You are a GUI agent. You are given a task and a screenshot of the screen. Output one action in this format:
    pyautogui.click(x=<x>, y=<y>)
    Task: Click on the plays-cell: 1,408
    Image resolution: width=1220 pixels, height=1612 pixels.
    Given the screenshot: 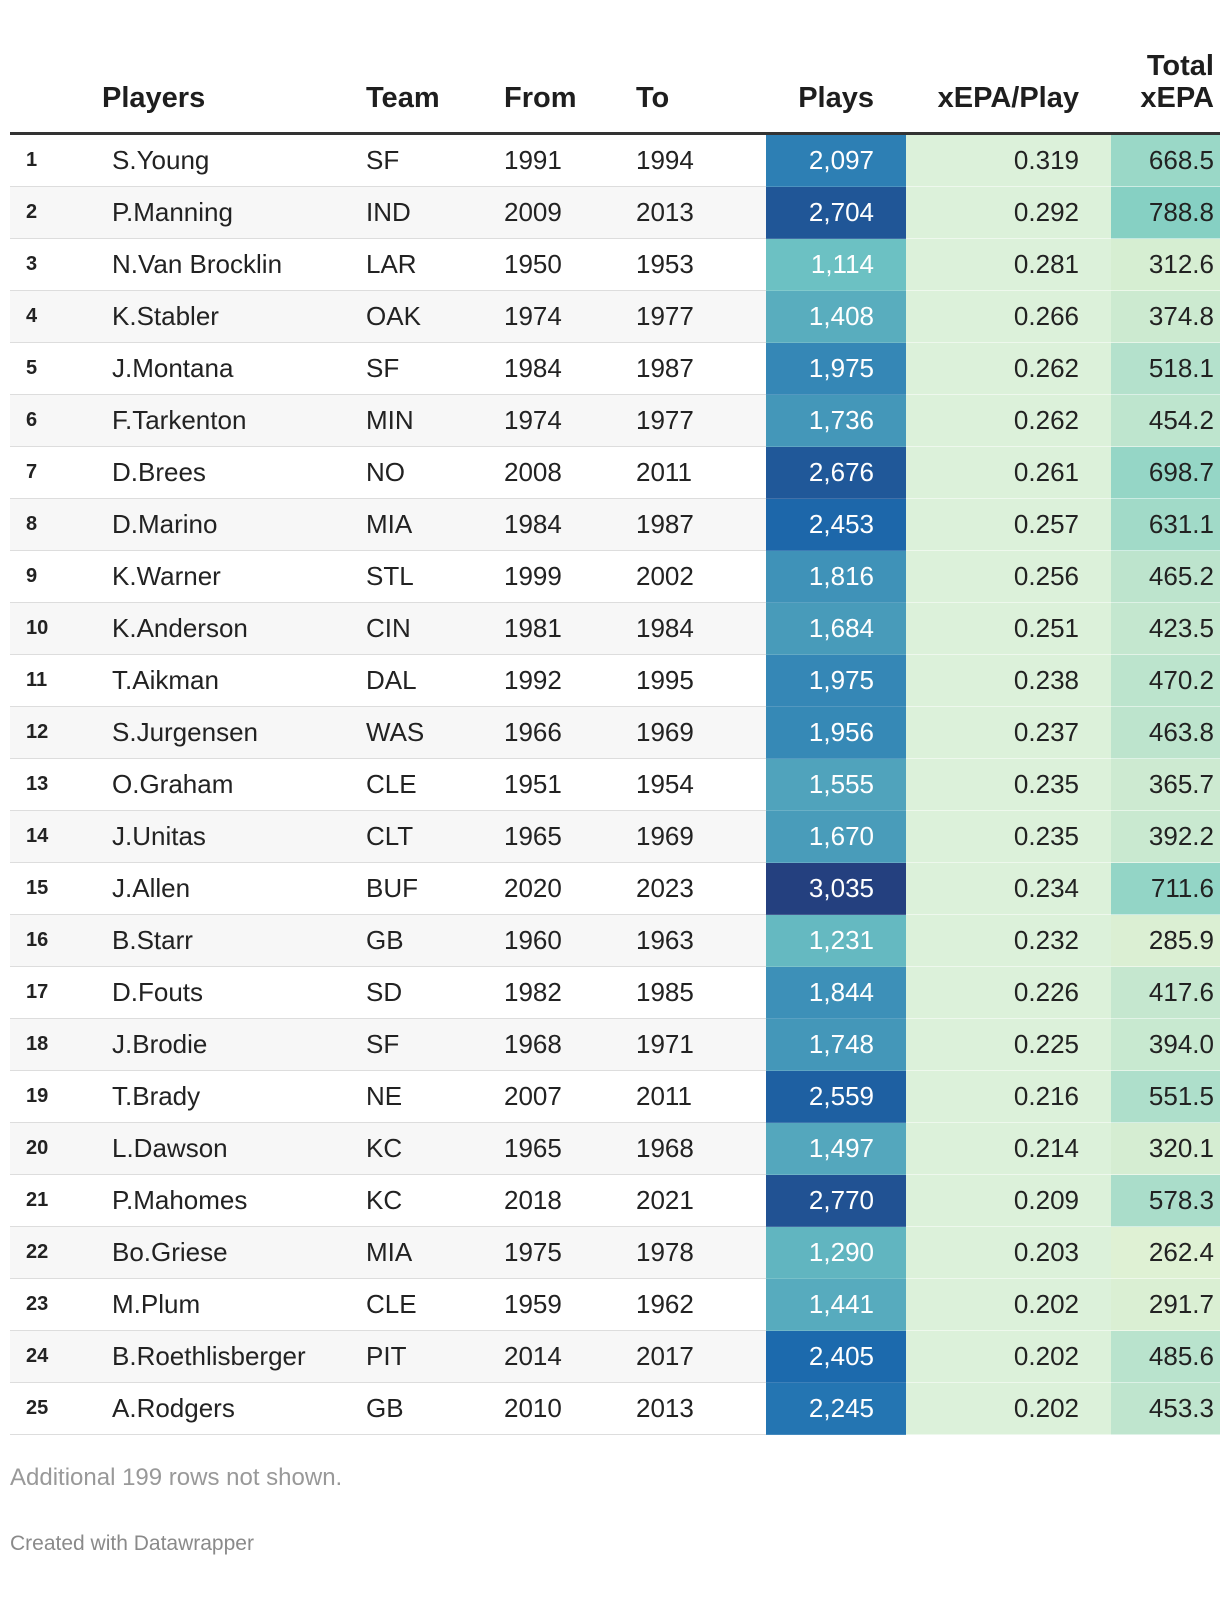 What is the action you would take?
    pyautogui.click(x=836, y=316)
    